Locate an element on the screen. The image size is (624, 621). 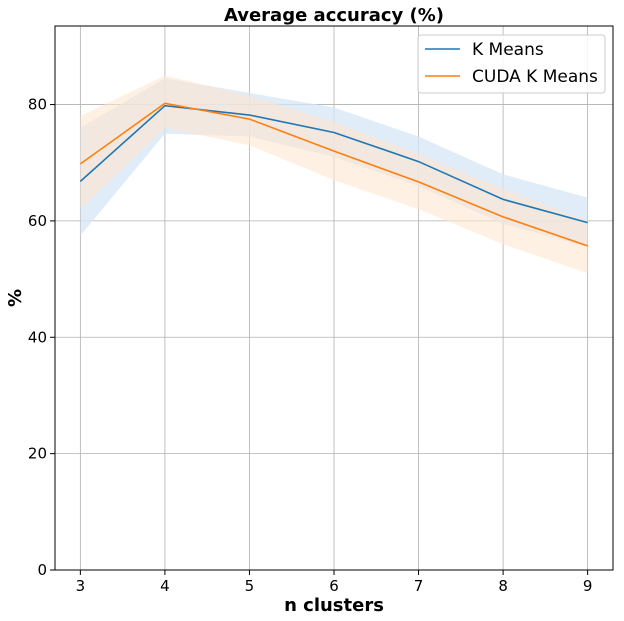
y-tick-label: 80 is located at coordinates (37, 105).